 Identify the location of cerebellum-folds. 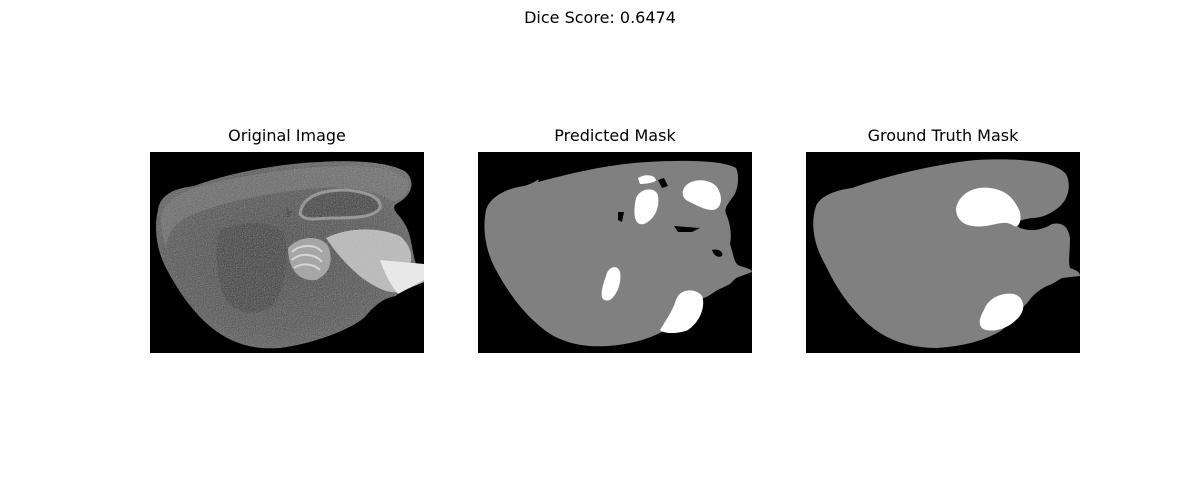
(307, 258).